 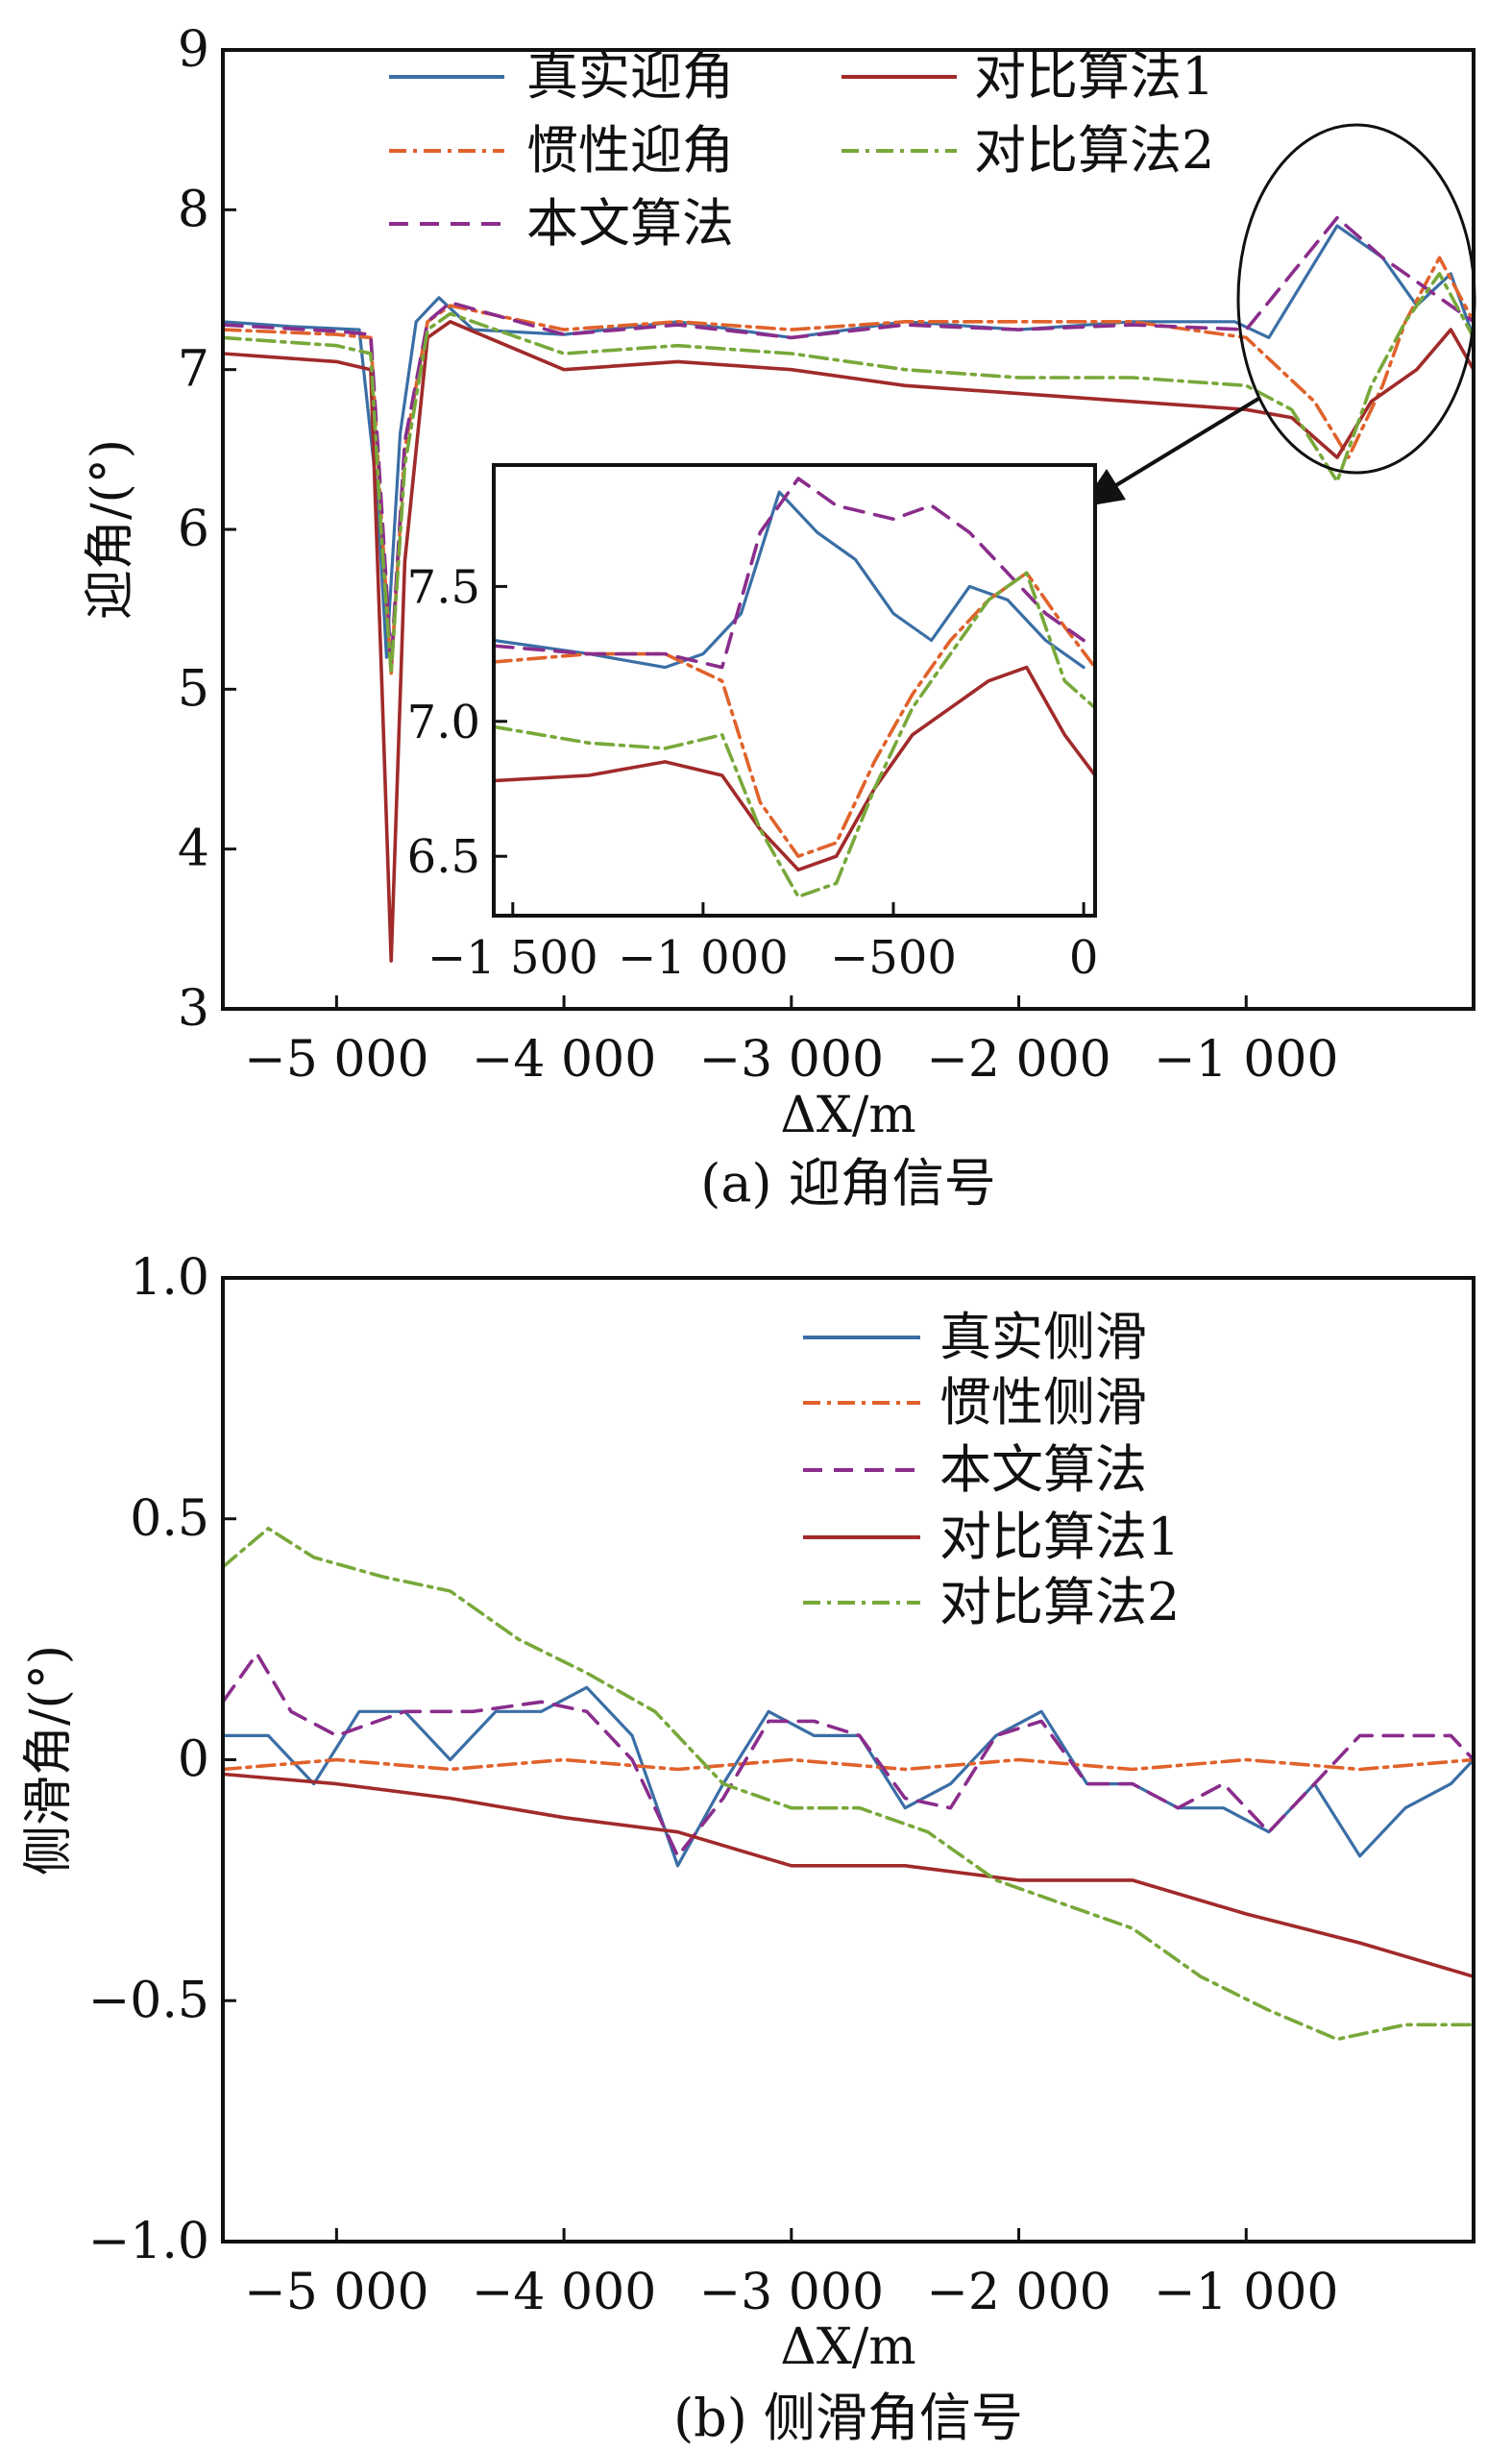 I want to click on inset-x-tick-label: −1 000, so click(x=703, y=958).